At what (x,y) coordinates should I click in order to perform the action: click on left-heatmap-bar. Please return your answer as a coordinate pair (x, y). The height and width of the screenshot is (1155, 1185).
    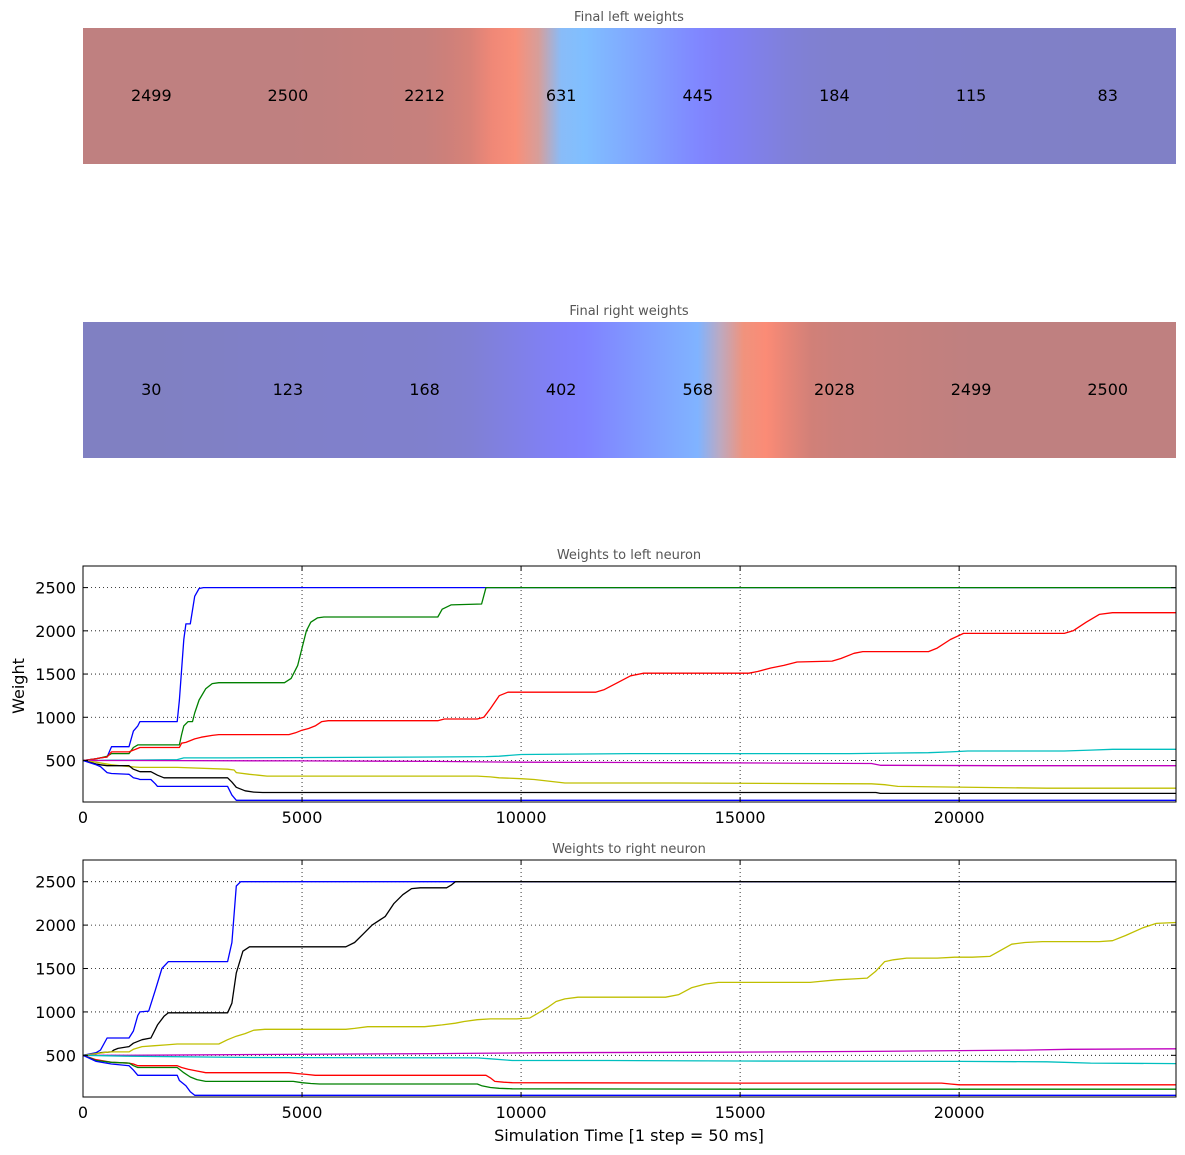
    Looking at the image, I should click on (629, 96).